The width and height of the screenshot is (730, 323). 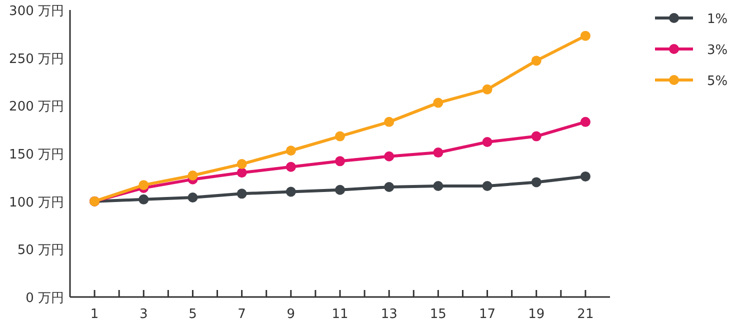 I want to click on x-tick-label: 11, so click(x=340, y=314).